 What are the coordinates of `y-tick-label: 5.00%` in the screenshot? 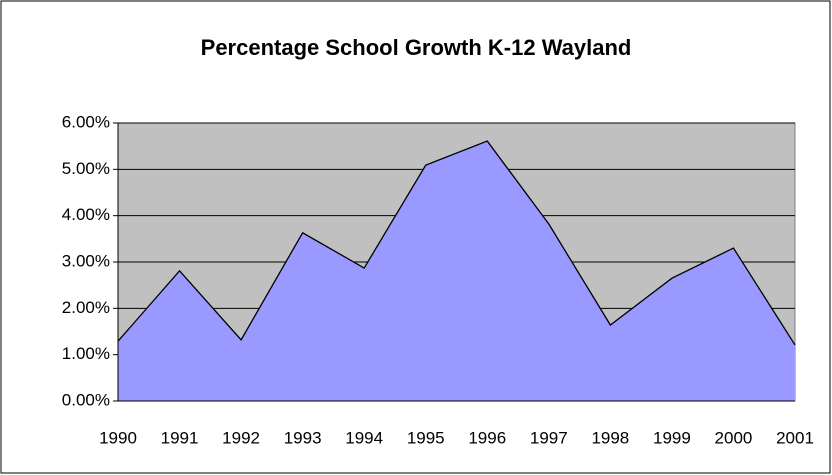 It's located at (86, 168).